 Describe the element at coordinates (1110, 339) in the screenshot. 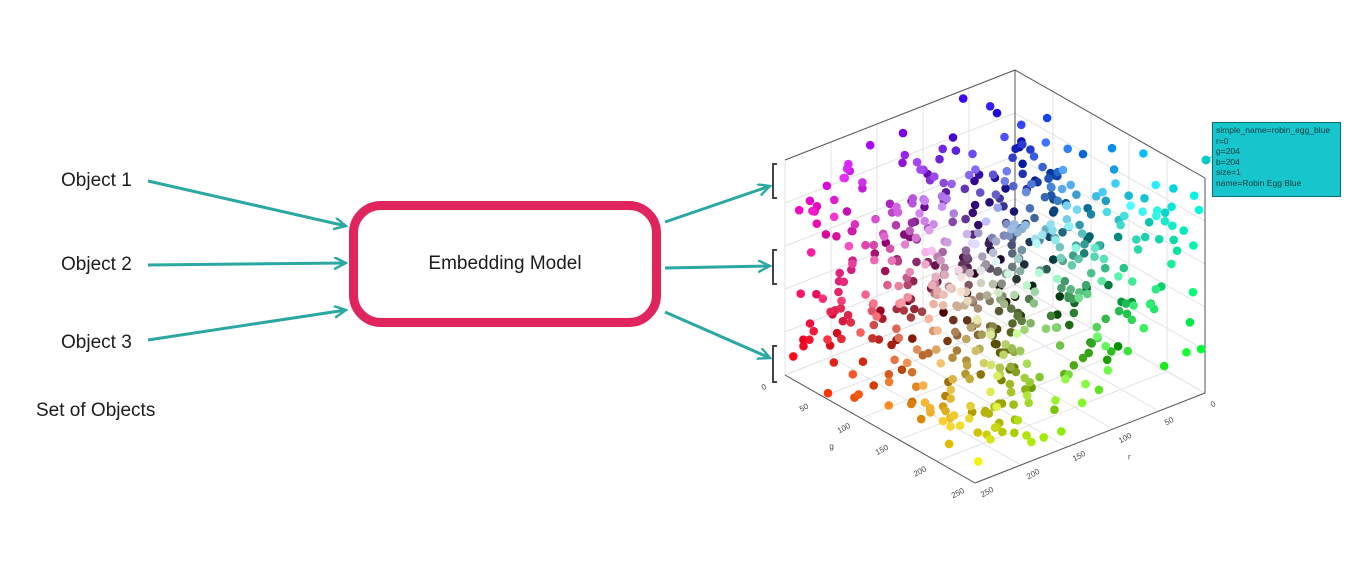

I see `grid-line` at that location.